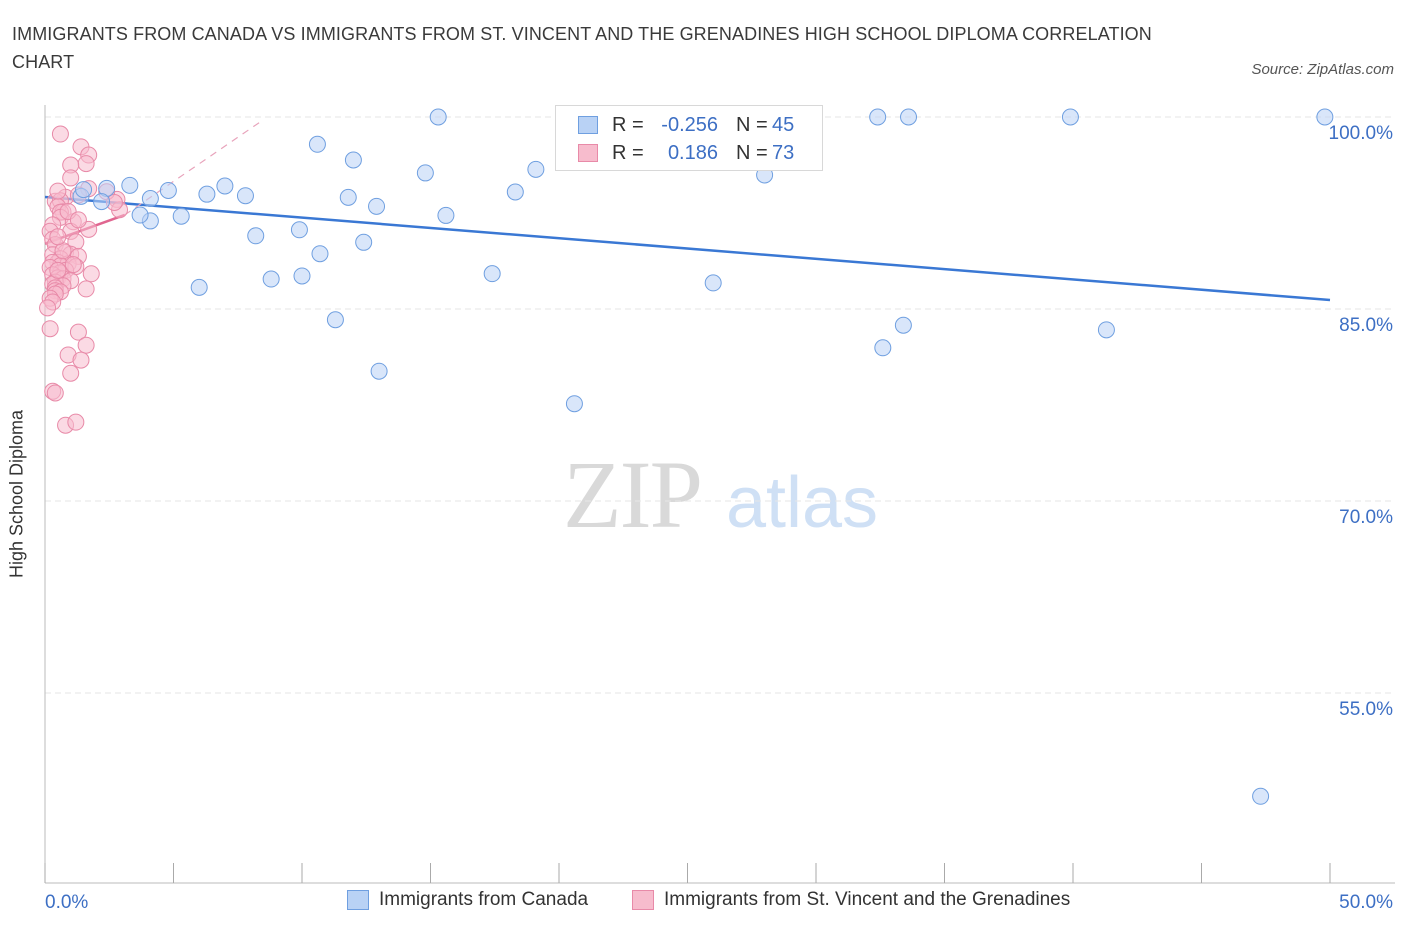  I want to click on stats-row-canada: R = -0.256 N = 45, so click(686, 125).